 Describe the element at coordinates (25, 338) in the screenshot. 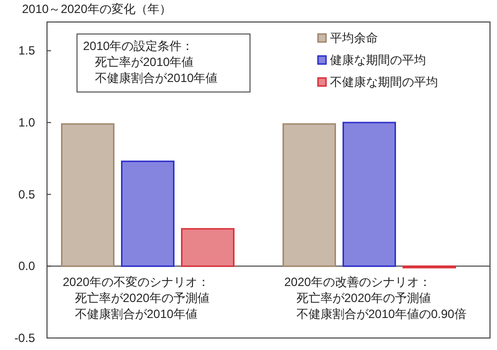

I see `y-tick-label: -0.5` at that location.